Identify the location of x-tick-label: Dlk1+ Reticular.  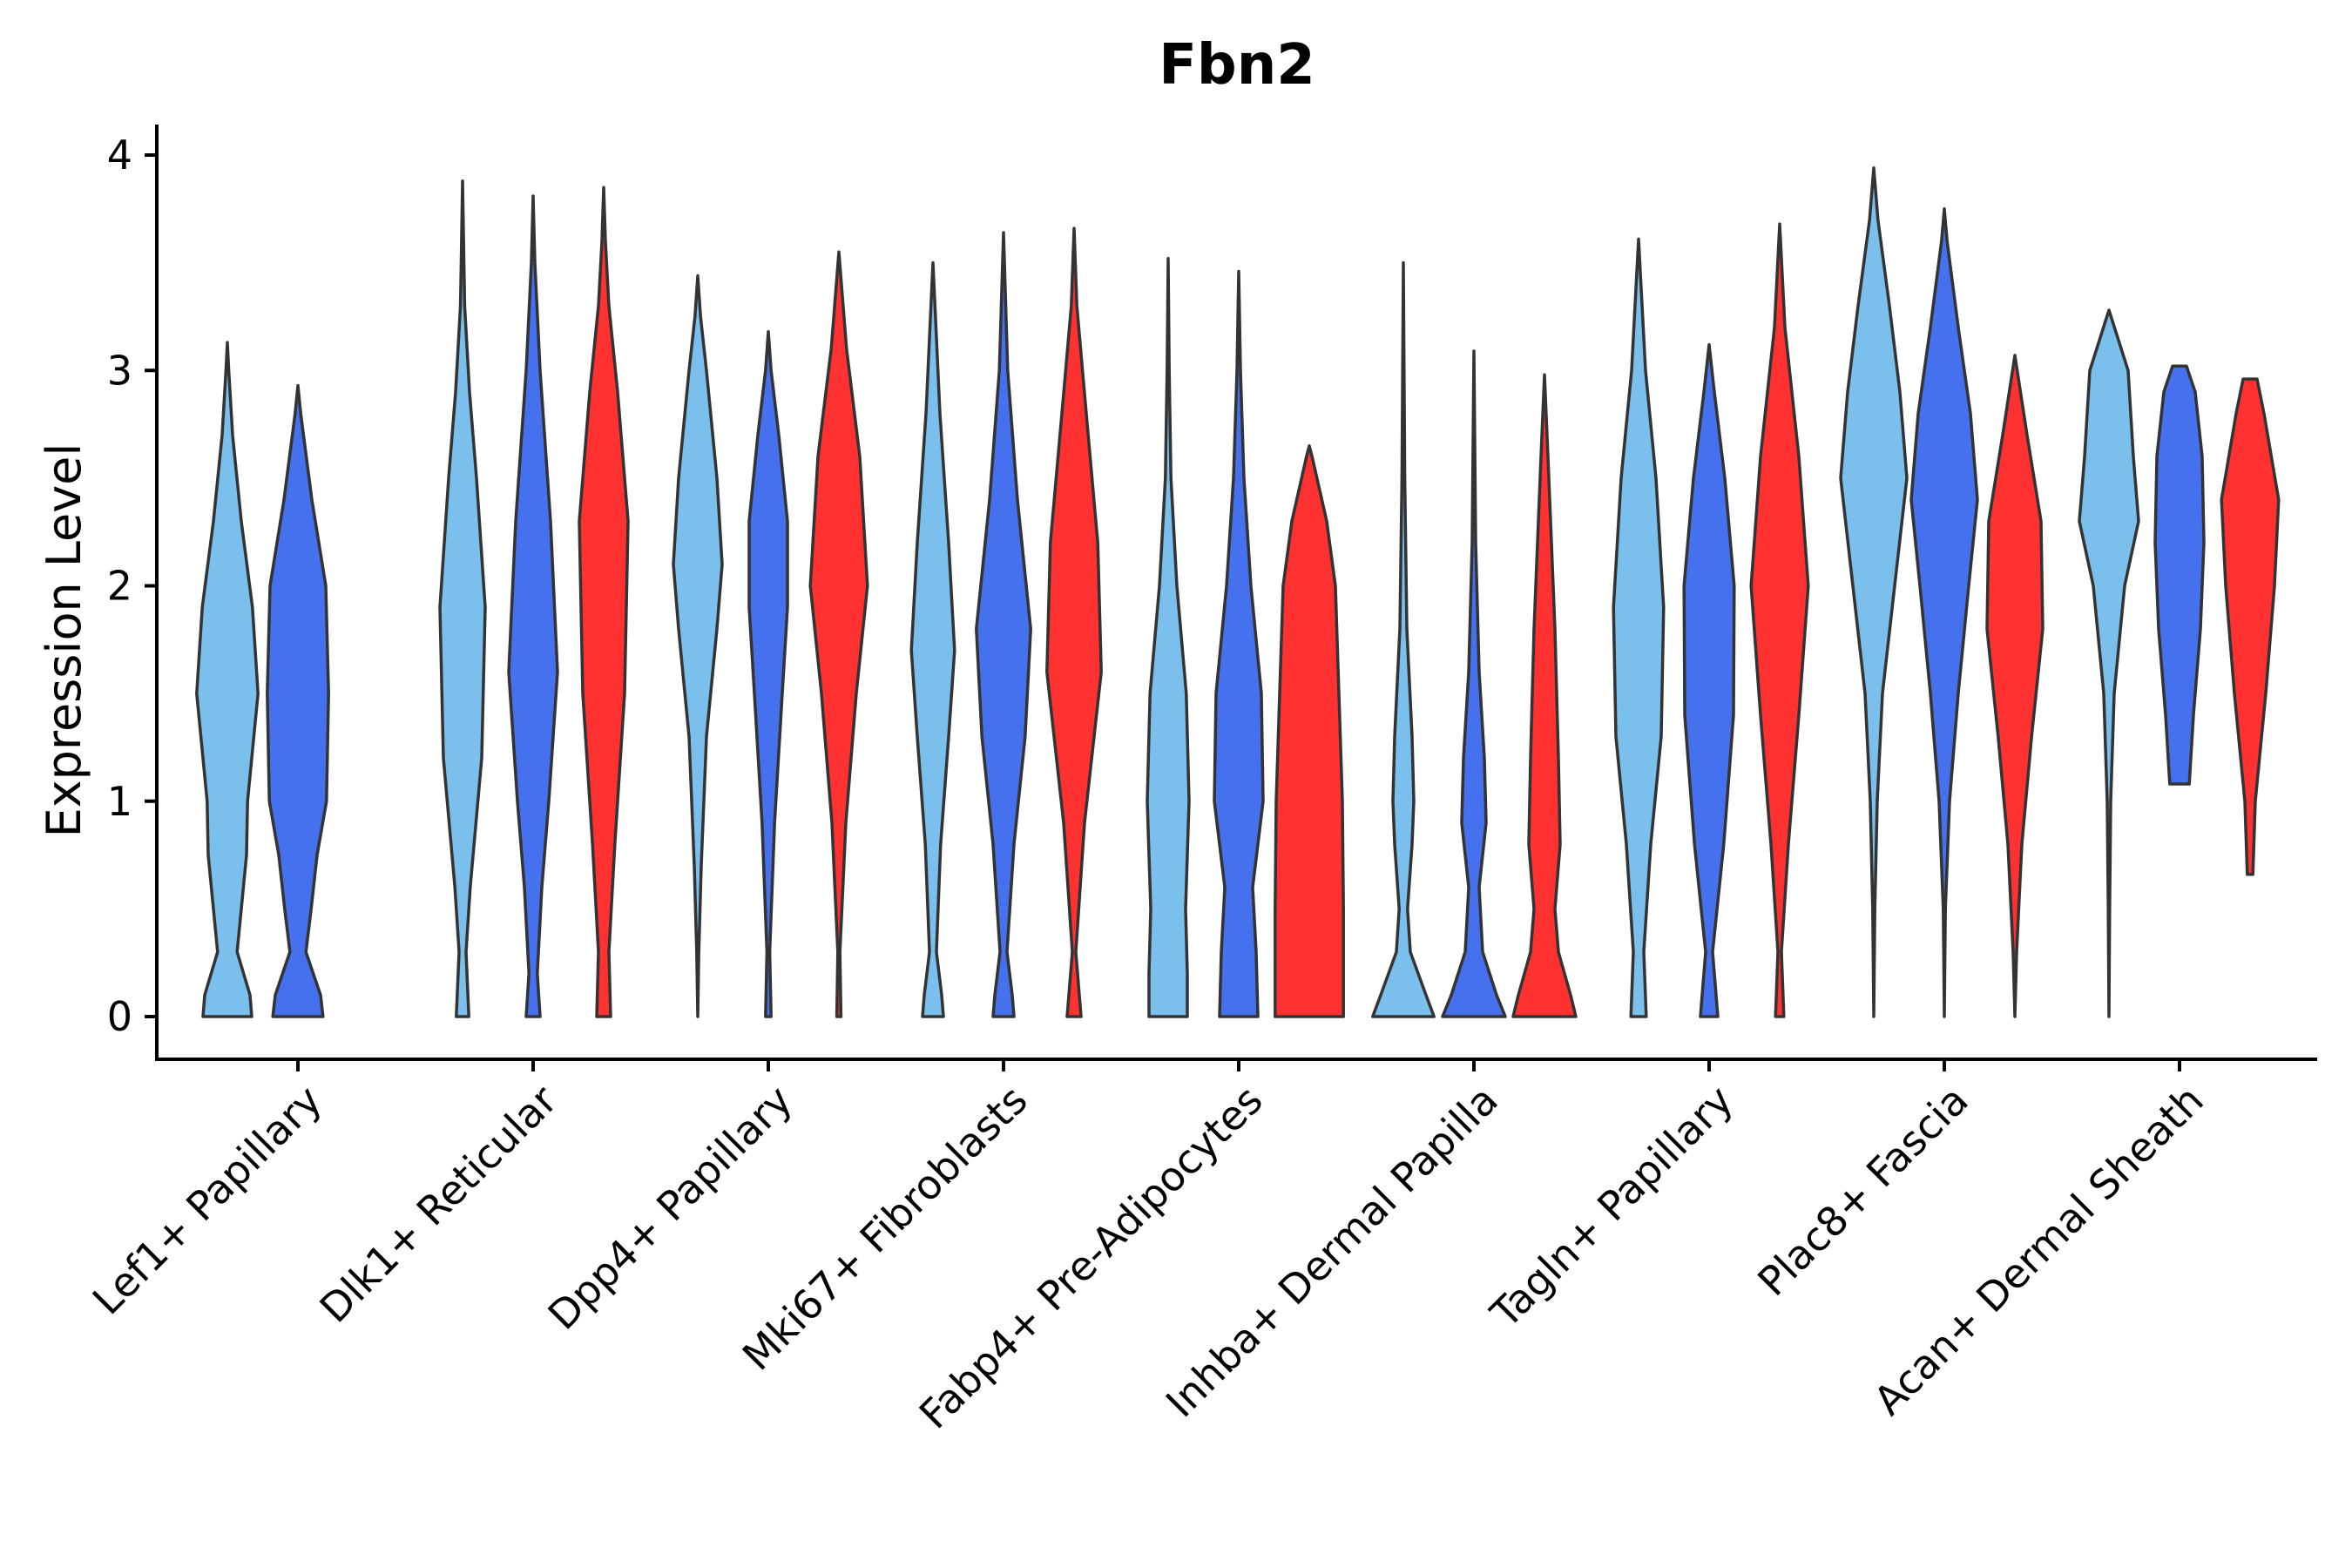
(438, 1204).